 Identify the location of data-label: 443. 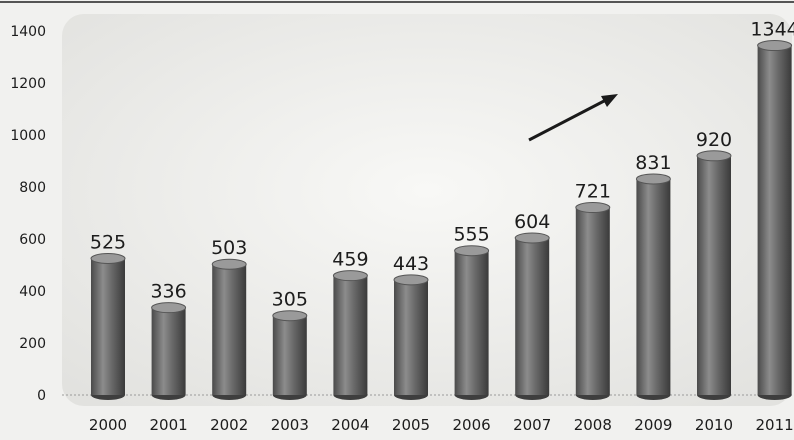
(411, 264).